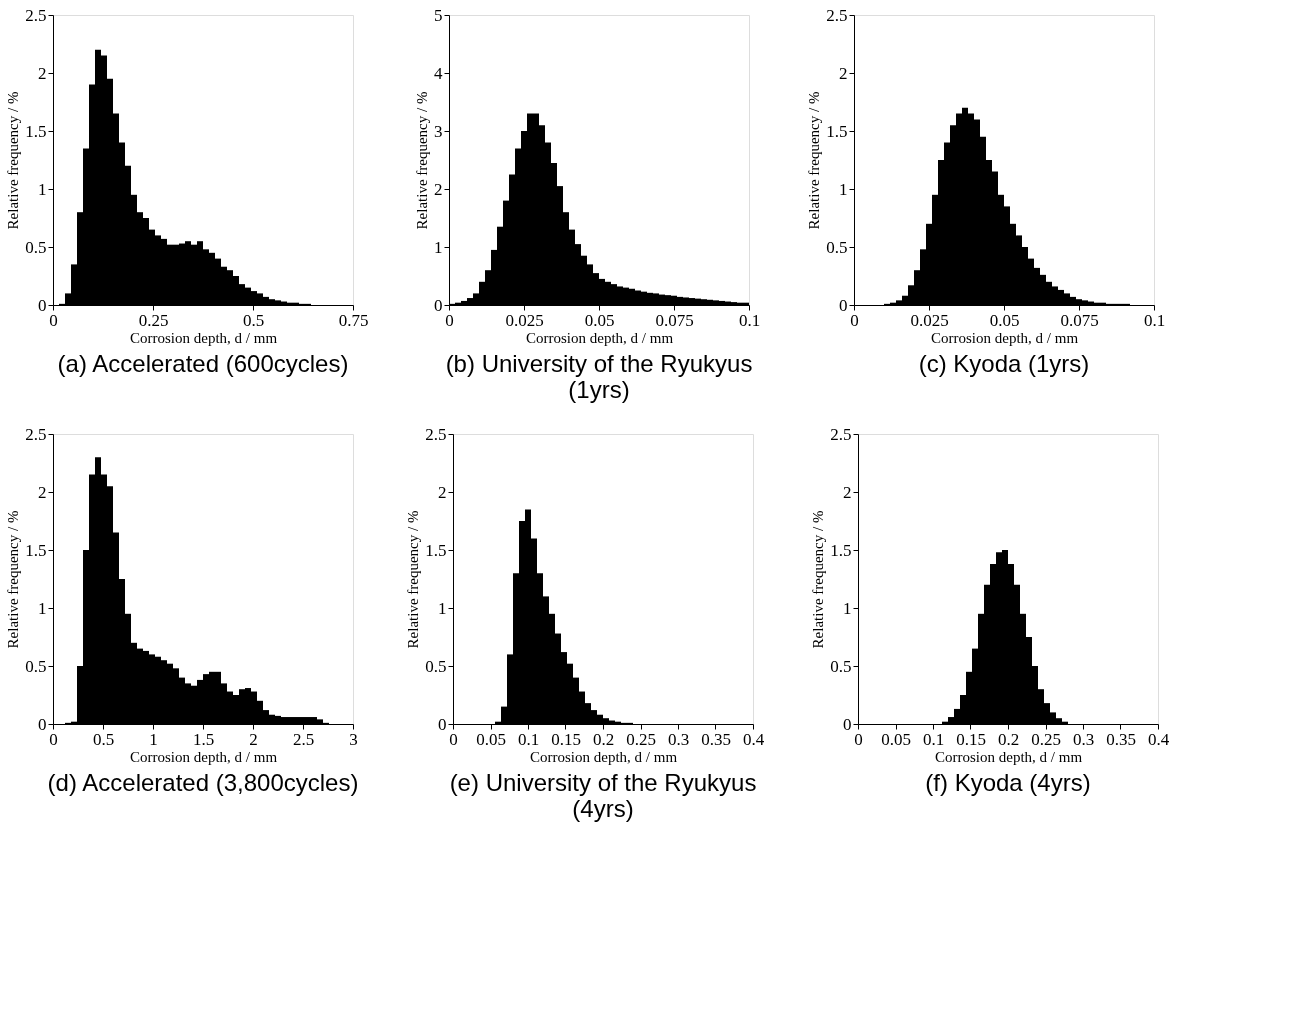 The image size is (1294, 1025). I want to click on y-tick-label: 3, so click(438, 131).